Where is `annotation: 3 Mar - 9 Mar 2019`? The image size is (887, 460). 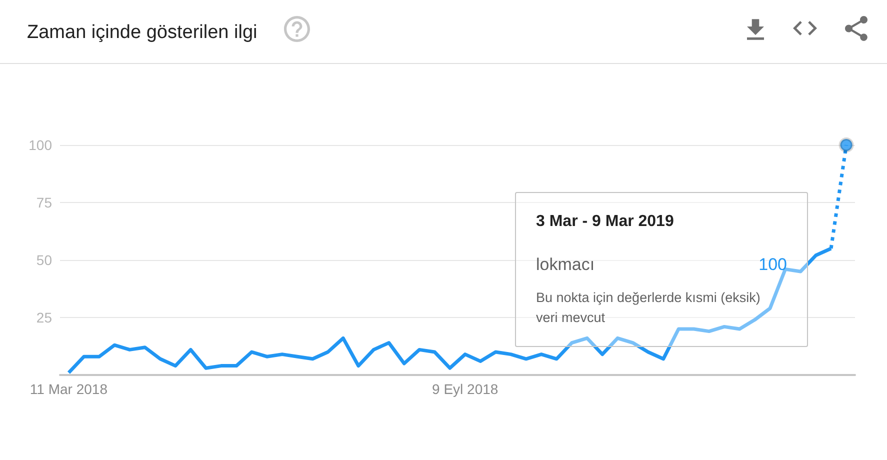
annotation: 3 Mar - 9 Mar 2019 is located at coordinates (605, 222).